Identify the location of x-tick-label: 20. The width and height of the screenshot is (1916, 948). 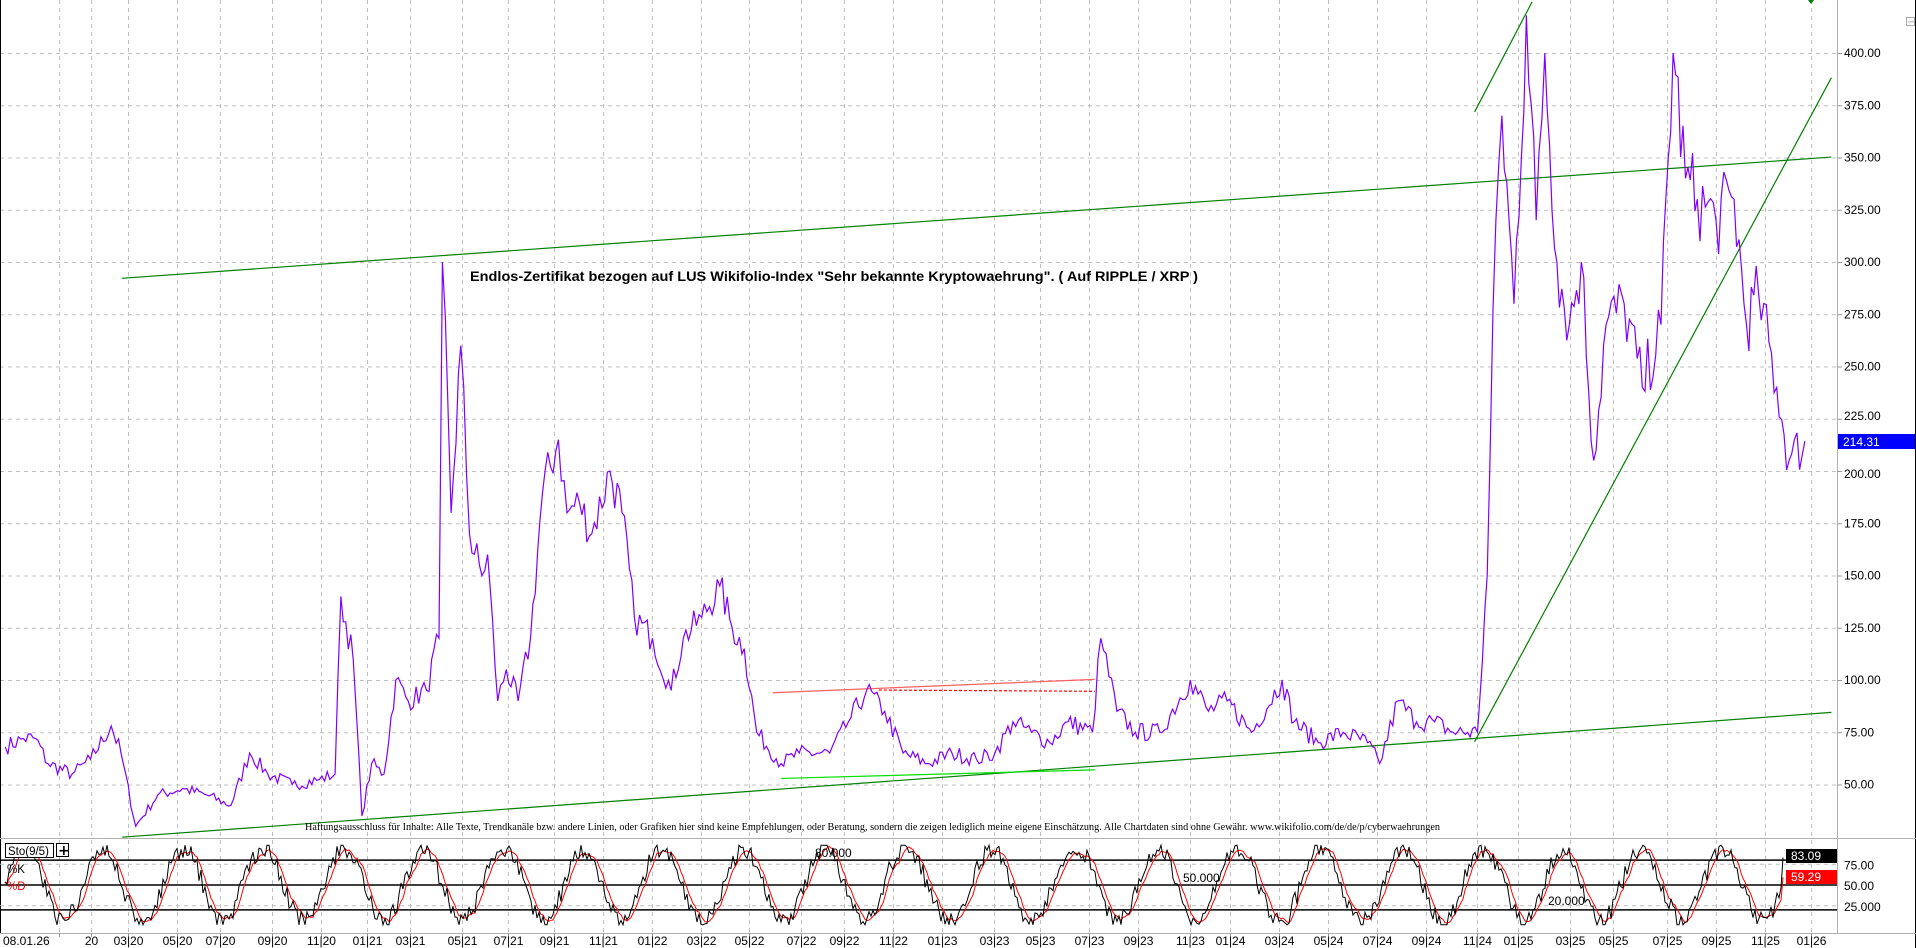
(92, 941).